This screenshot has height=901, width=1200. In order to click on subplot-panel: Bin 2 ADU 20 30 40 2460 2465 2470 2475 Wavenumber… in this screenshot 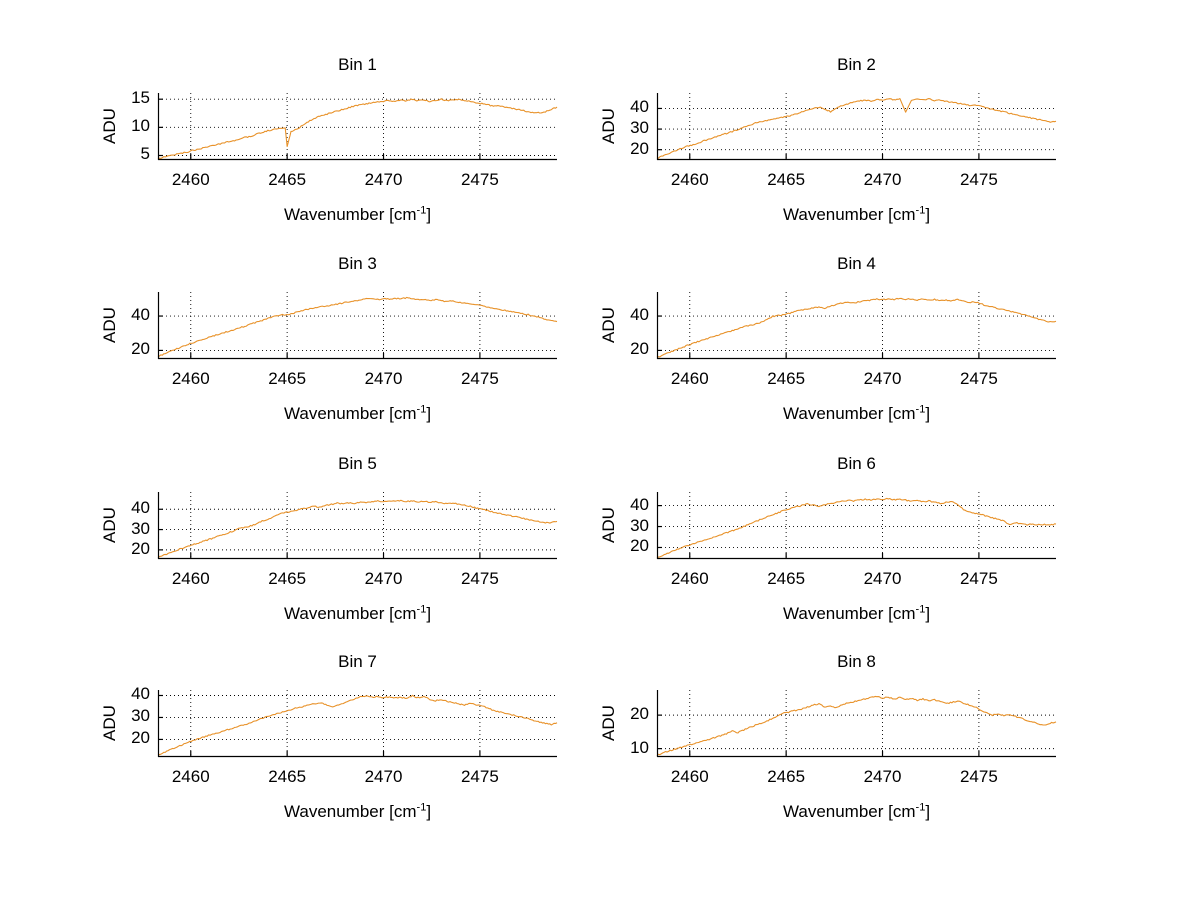, I will do `click(813, 156)`.